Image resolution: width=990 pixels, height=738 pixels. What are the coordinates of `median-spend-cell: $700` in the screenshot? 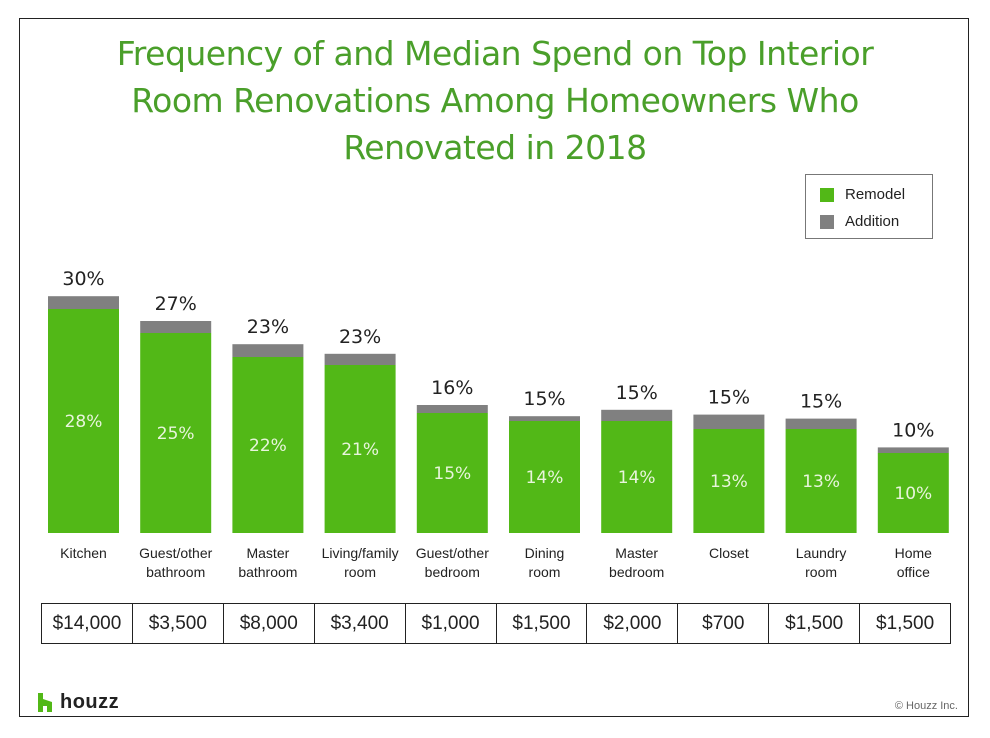 It's located at (724, 623).